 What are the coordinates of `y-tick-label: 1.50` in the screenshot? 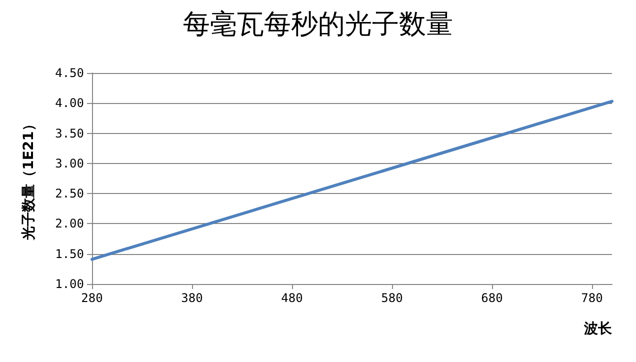 It's located at (69, 253).